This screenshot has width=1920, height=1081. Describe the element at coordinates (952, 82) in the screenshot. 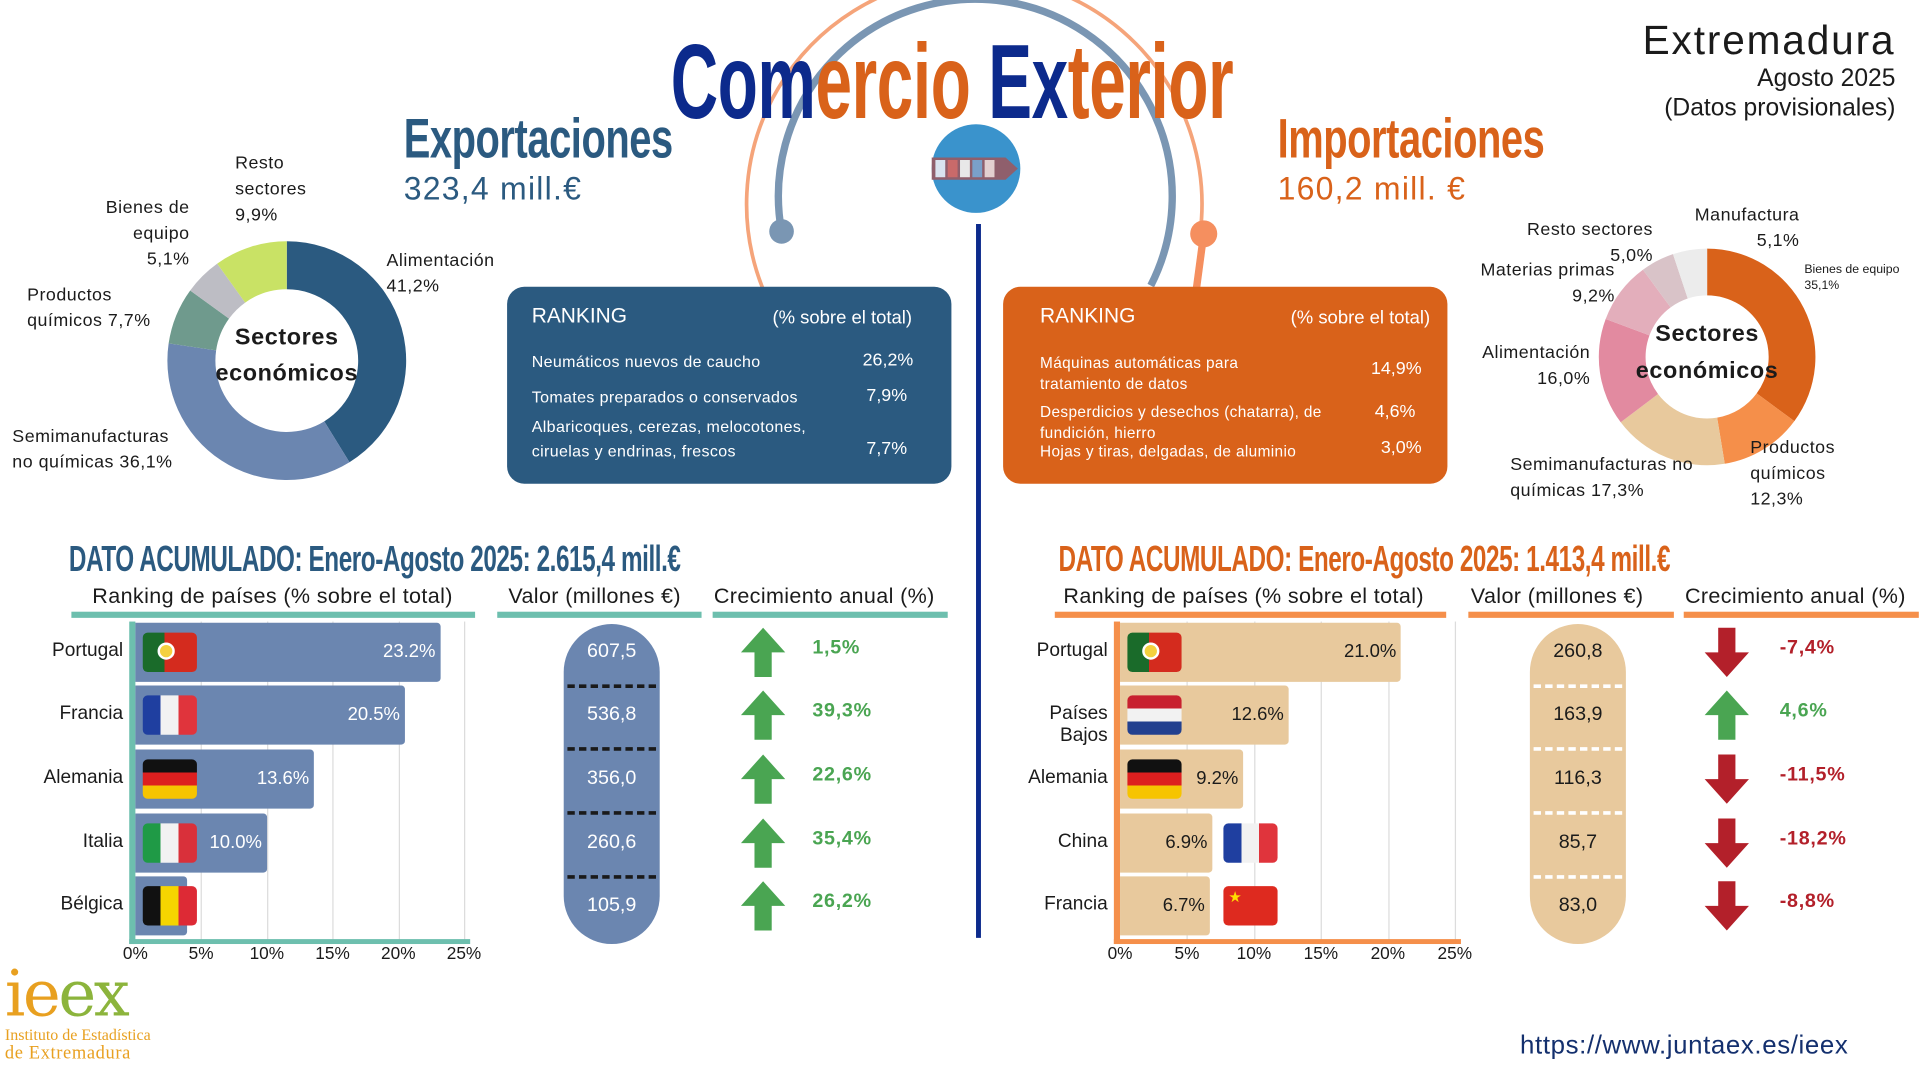

I see `page-title: Comercio Exterior` at that location.